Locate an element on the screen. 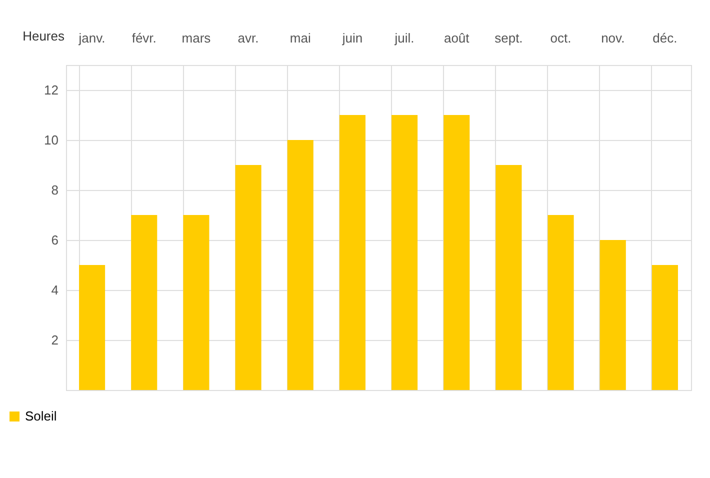  y-tick-label: 12 is located at coordinates (51, 90).